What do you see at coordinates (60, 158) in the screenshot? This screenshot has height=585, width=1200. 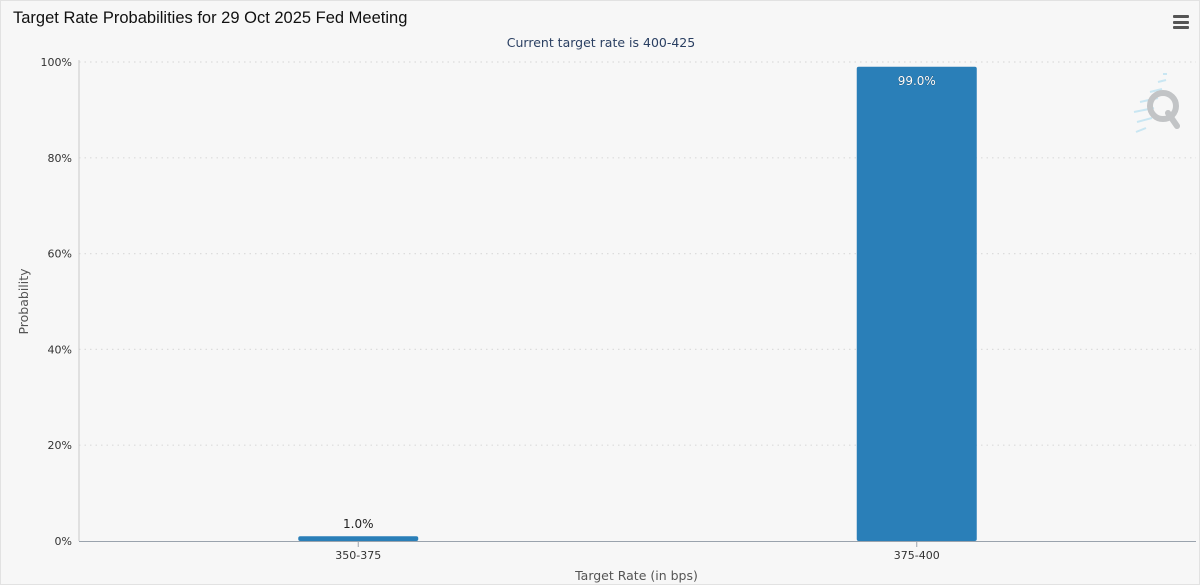 I see `y-tick-label: 80%` at bounding box center [60, 158].